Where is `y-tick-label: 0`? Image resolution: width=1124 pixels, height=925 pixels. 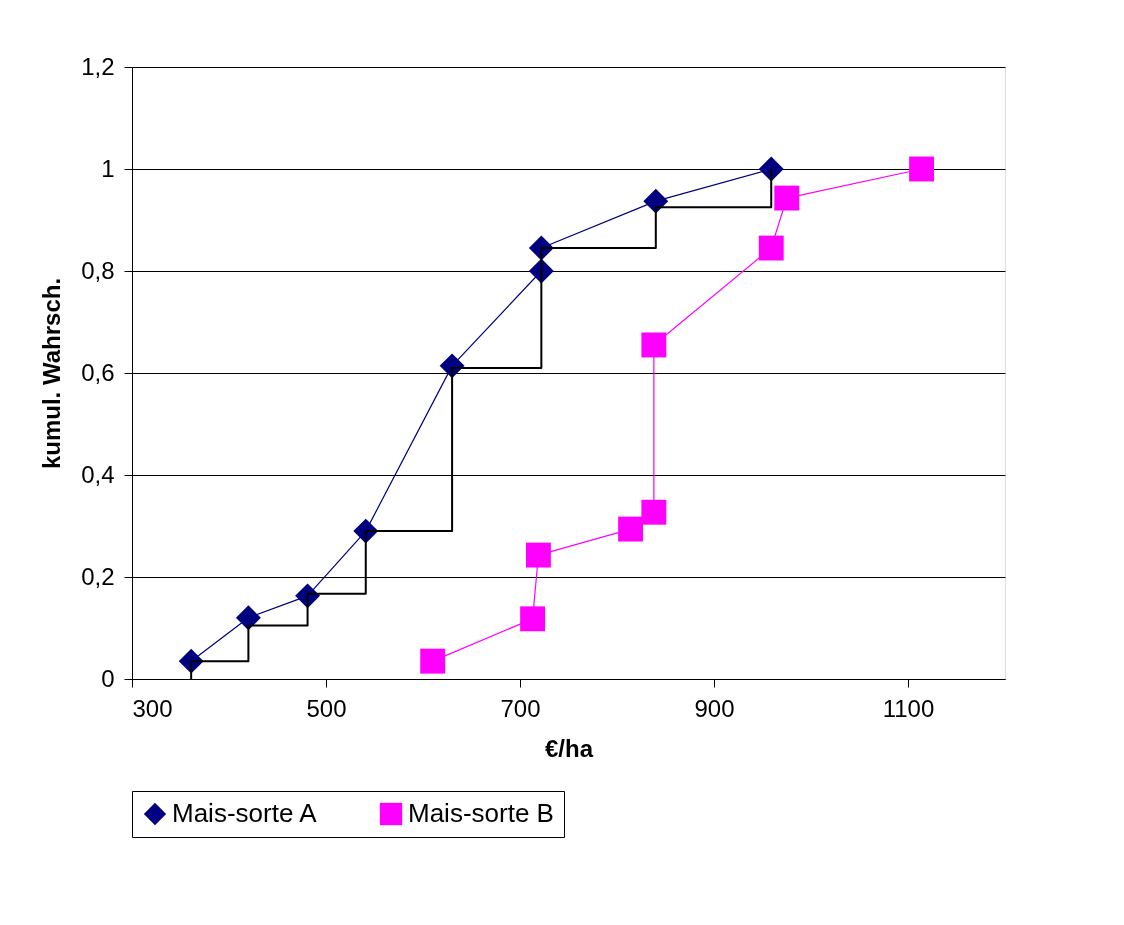 y-tick-label: 0 is located at coordinates (108, 678).